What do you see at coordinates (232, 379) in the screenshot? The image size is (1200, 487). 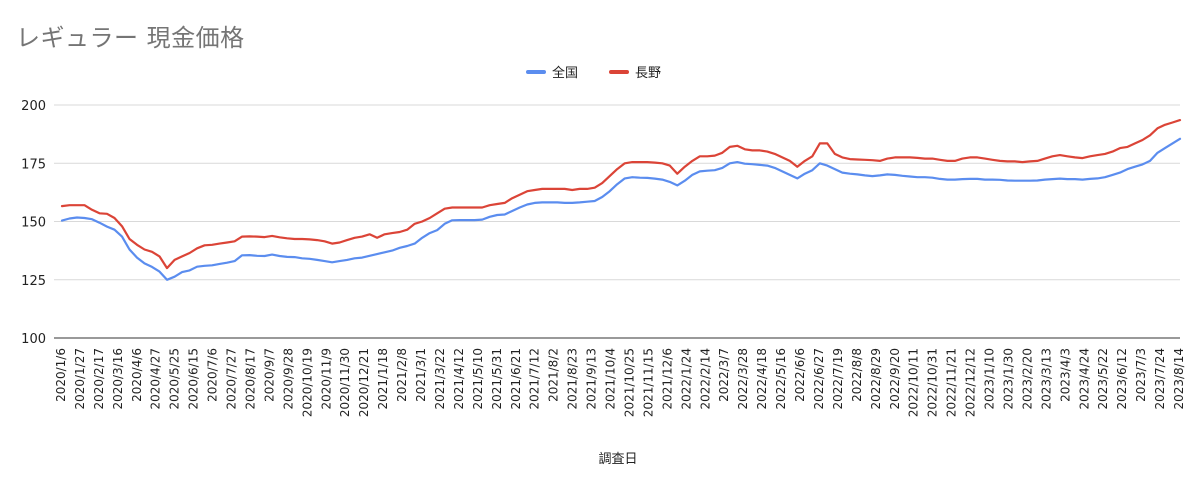 I see `x-tick-label: 2020/7/27` at bounding box center [232, 379].